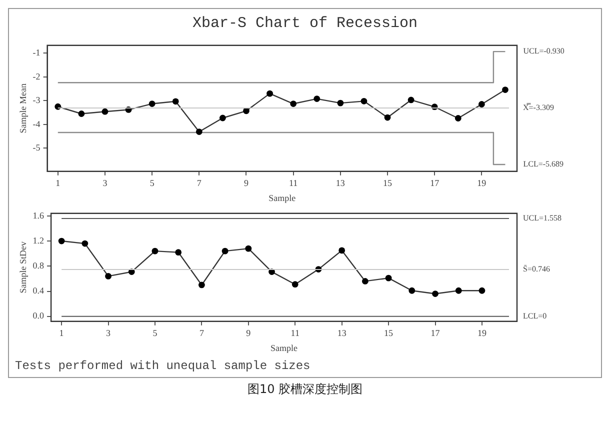 The height and width of the screenshot is (425, 610). I want to click on annotation: UCL=-0.930, so click(543, 51).